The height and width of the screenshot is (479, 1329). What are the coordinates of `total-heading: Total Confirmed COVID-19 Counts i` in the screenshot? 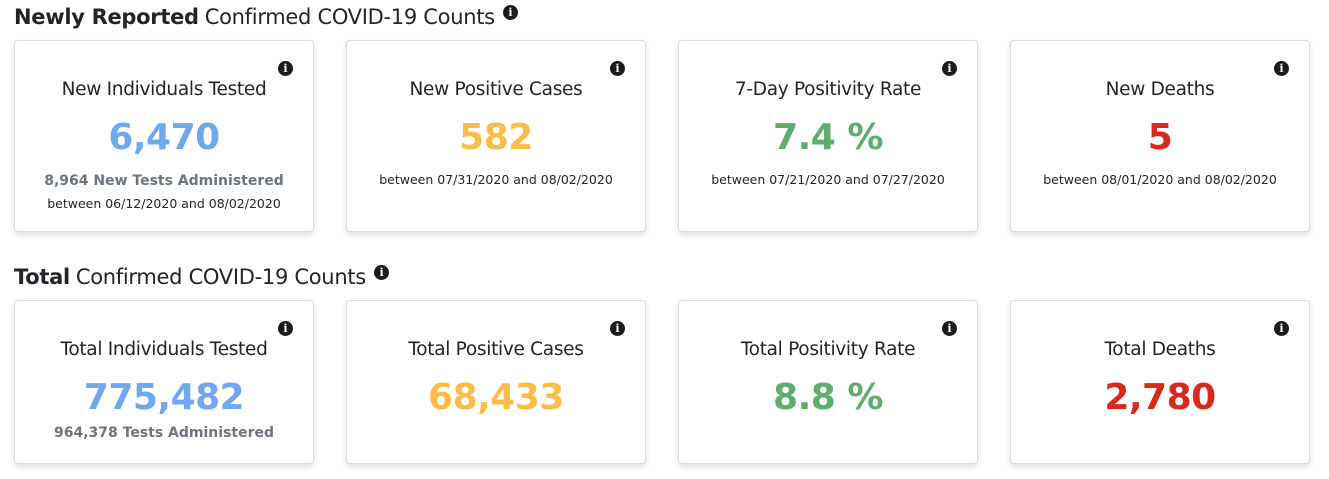 It's located at (201, 276).